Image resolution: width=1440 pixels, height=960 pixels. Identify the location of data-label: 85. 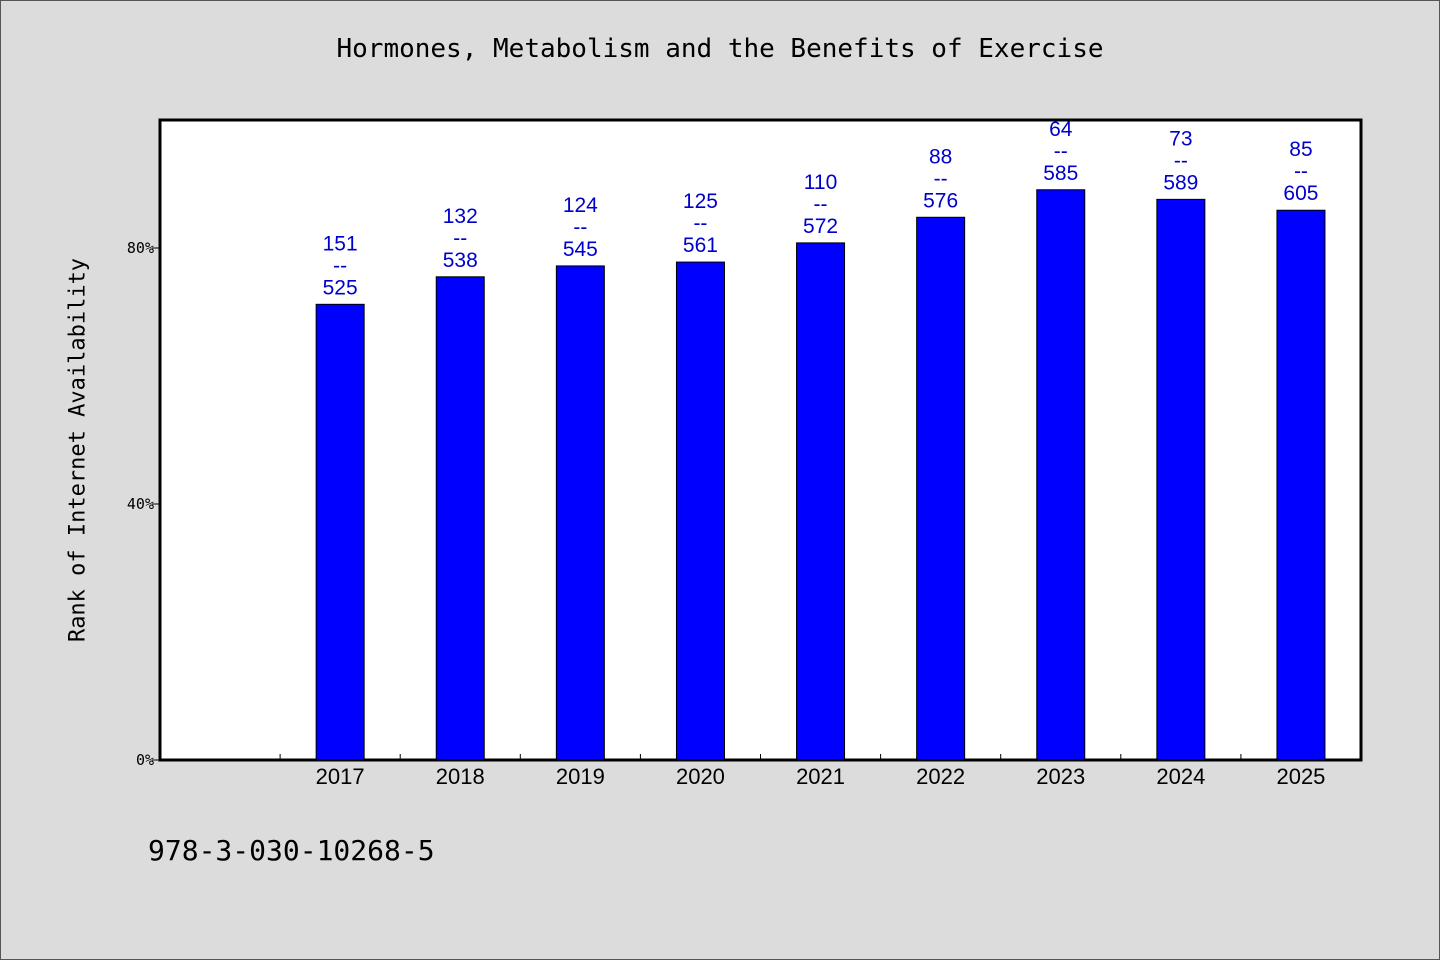
(1300, 149).